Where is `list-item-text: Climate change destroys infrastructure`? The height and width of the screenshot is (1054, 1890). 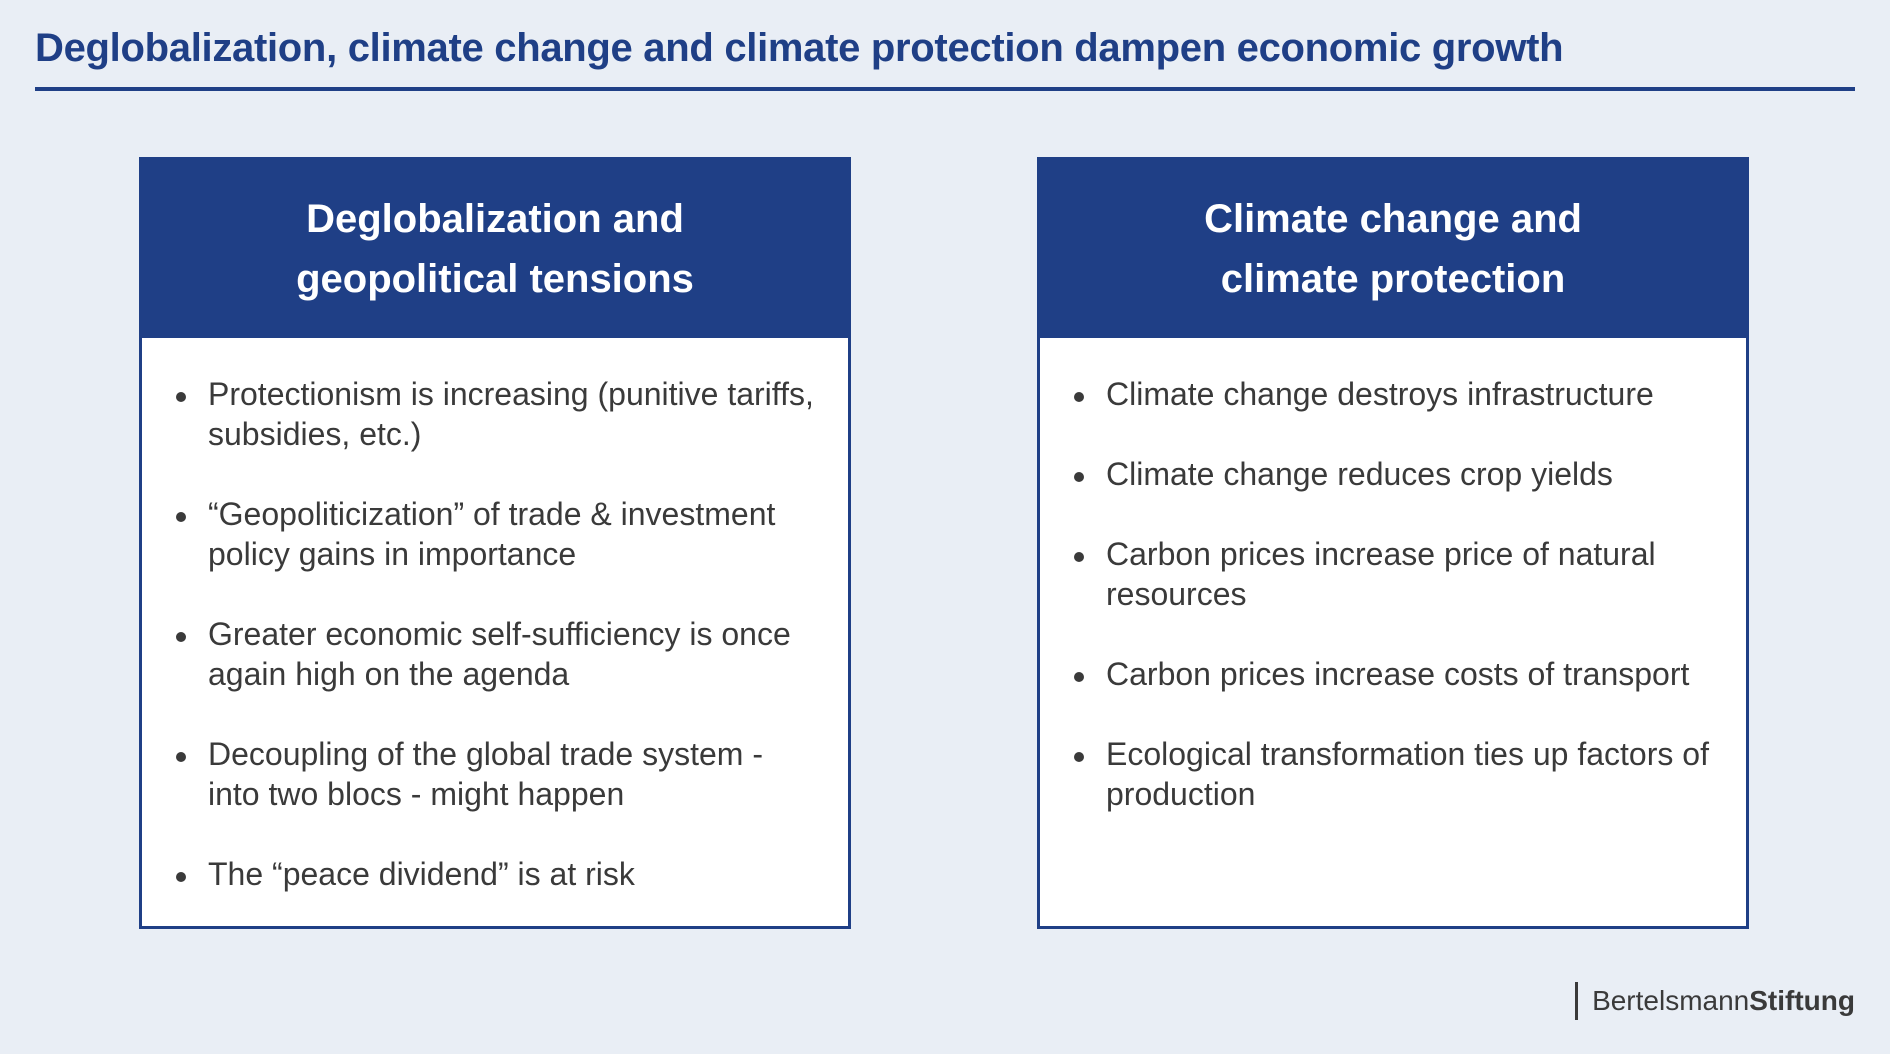
list-item-text: Climate change destroys infrastructure is located at coordinates (1380, 394).